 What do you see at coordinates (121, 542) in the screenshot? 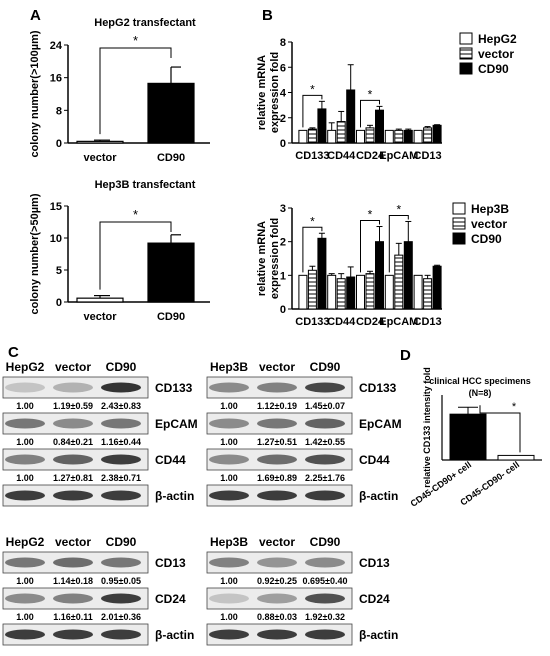
I see `lane-label: CD90` at bounding box center [121, 542].